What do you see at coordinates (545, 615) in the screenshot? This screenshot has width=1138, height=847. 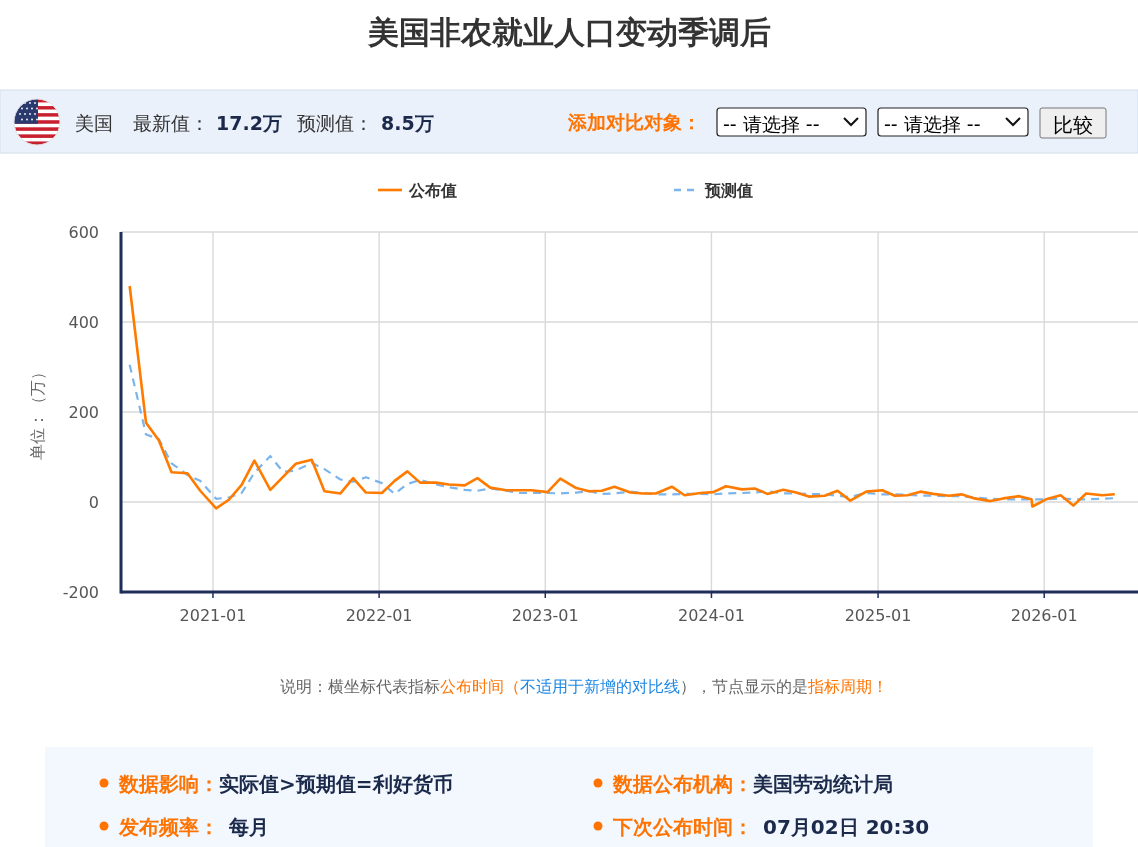 I see `xtick: 2023-01` at bounding box center [545, 615].